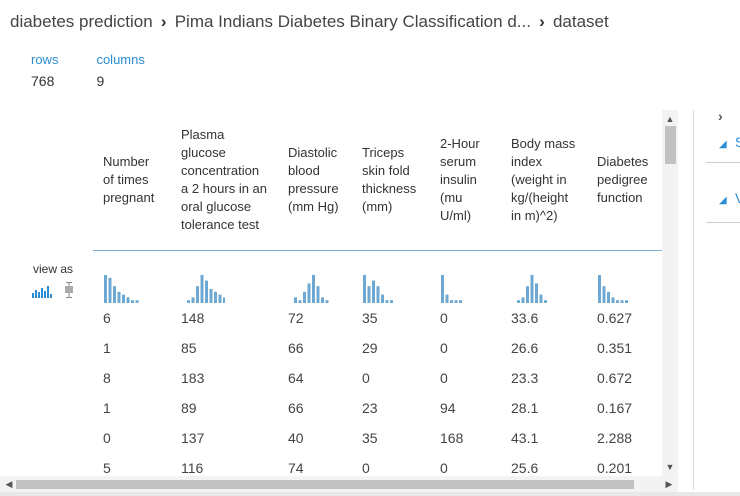 The height and width of the screenshot is (496, 740). I want to click on table-cell: 148, so click(193, 318).